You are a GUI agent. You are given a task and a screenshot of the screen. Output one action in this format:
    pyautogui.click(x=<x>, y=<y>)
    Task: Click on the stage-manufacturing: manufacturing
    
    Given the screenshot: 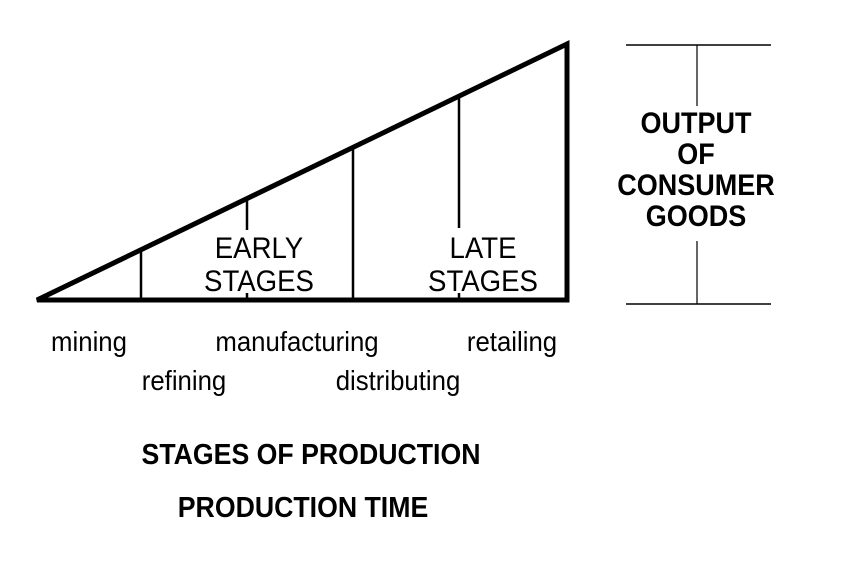 What is the action you would take?
    pyautogui.click(x=297, y=341)
    